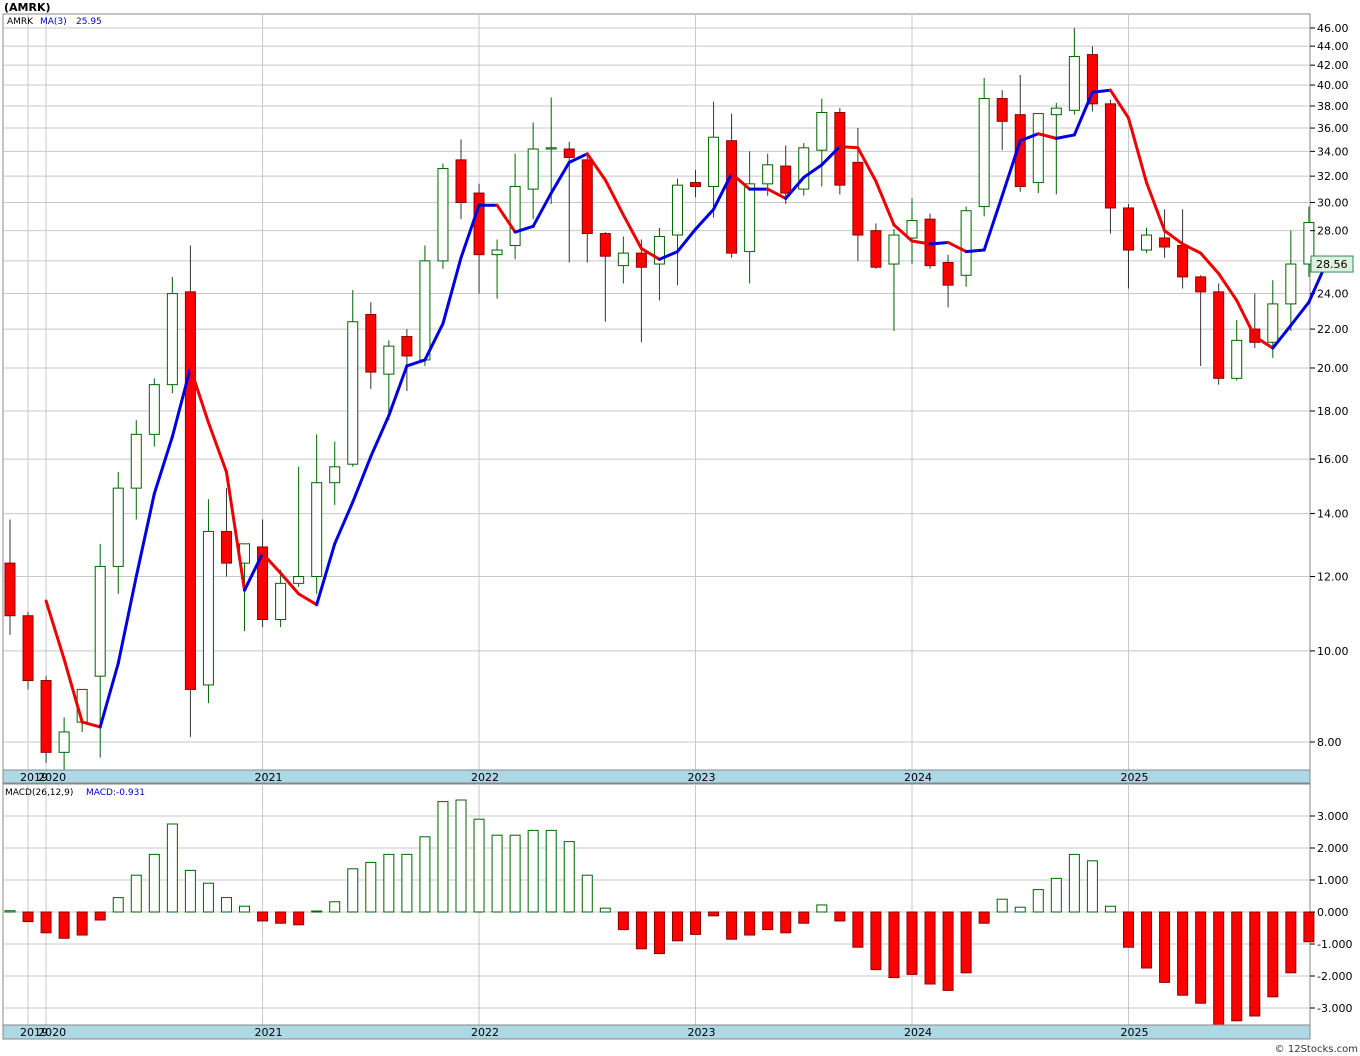 The width and height of the screenshot is (1360, 1056). Describe the element at coordinates (1333, 46) in the screenshot. I see `price-tick-label: 44.00` at that location.